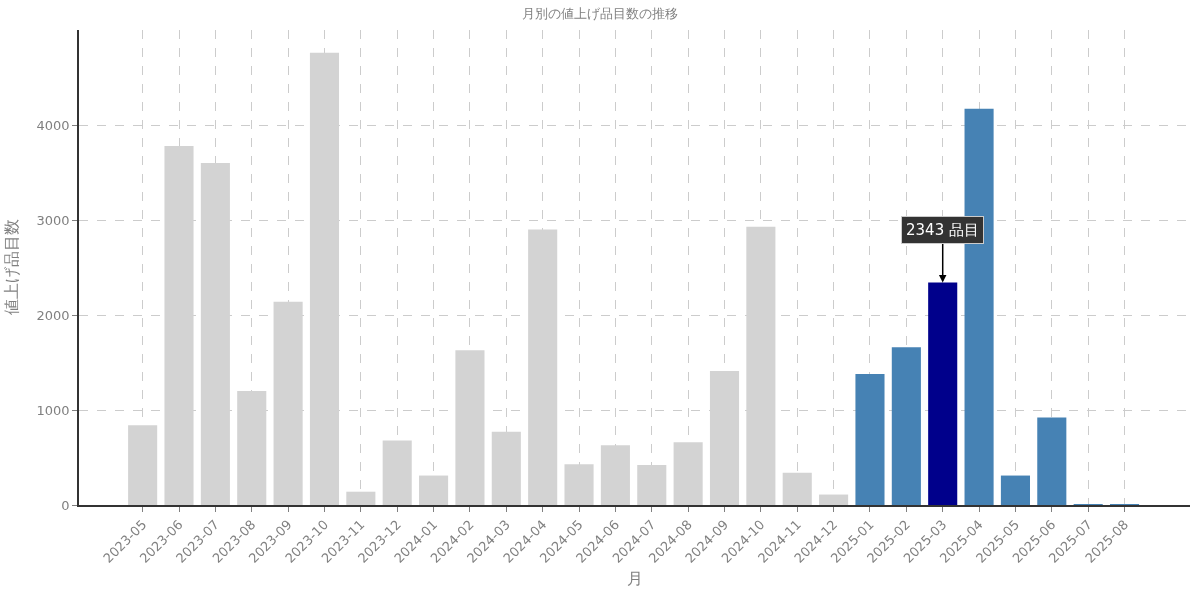 The image size is (1200, 595). I want to click on x-axis-title: 月, so click(634, 579).